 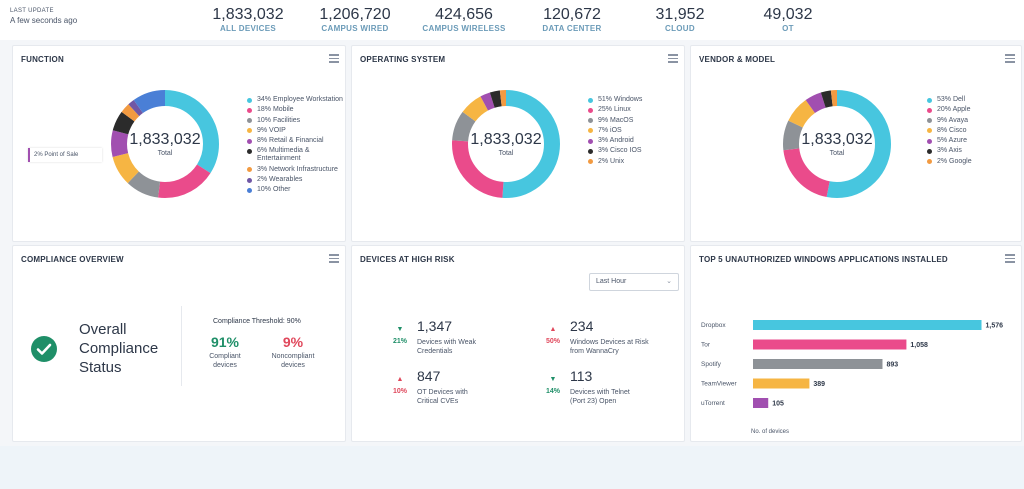 What do you see at coordinates (954, 161) in the screenshot?
I see `legend-label: 2% Google` at bounding box center [954, 161].